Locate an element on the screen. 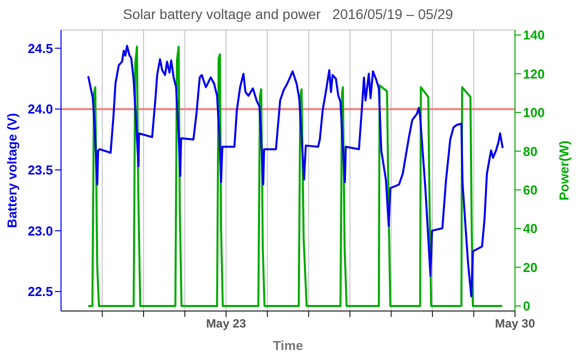  x-tick-label: May 30 is located at coordinates (515, 323).